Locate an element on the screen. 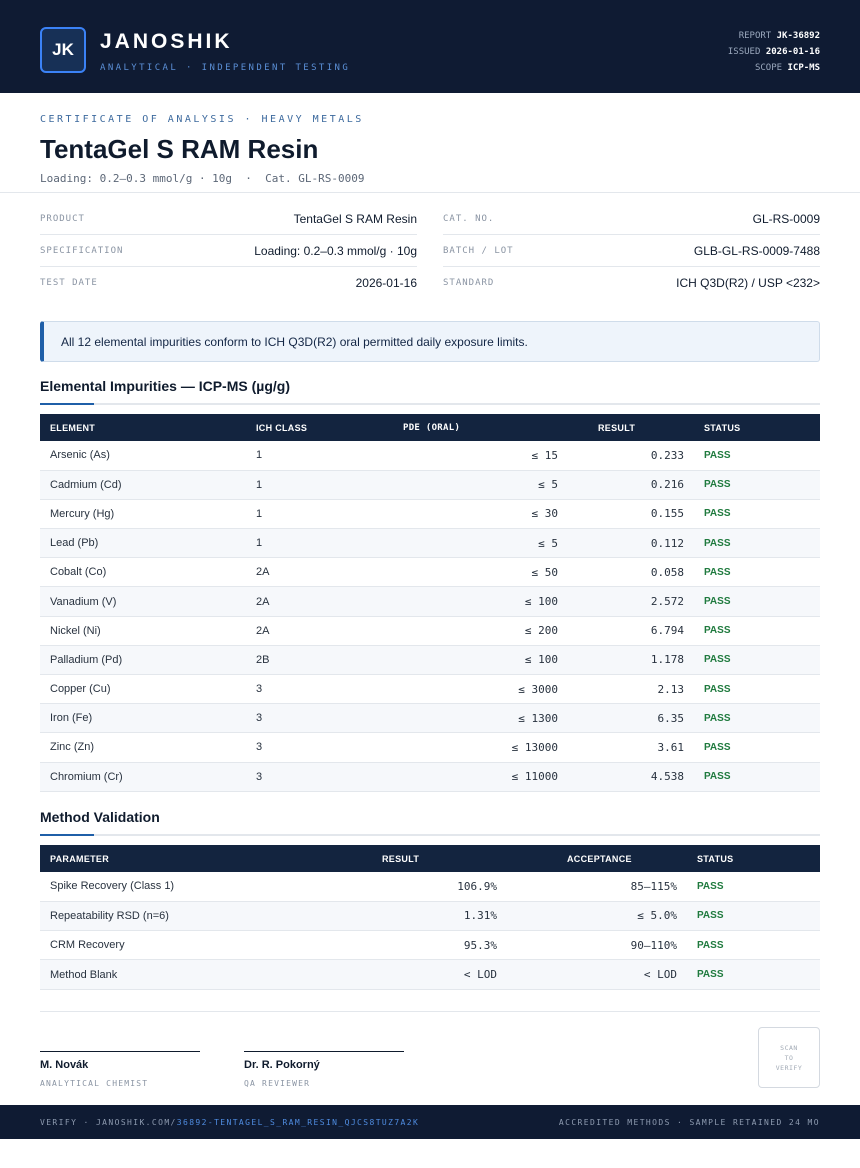  signatory-role: QA REVIEWER is located at coordinates (277, 1083).